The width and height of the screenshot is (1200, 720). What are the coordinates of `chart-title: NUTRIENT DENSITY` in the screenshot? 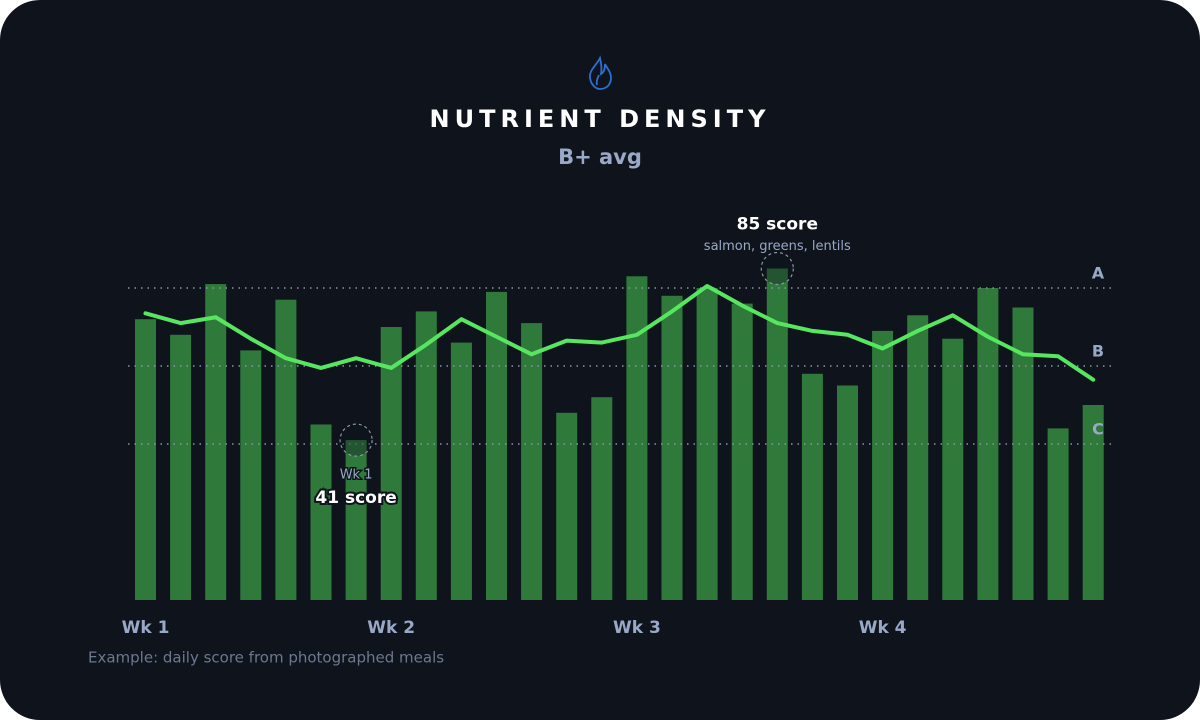 It's located at (600, 119).